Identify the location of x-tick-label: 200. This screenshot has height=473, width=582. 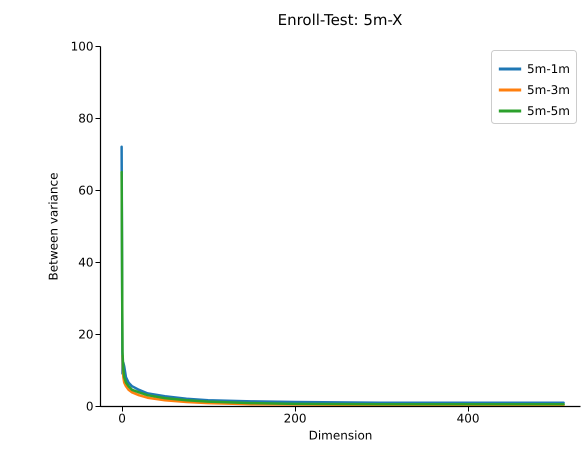
(295, 419).